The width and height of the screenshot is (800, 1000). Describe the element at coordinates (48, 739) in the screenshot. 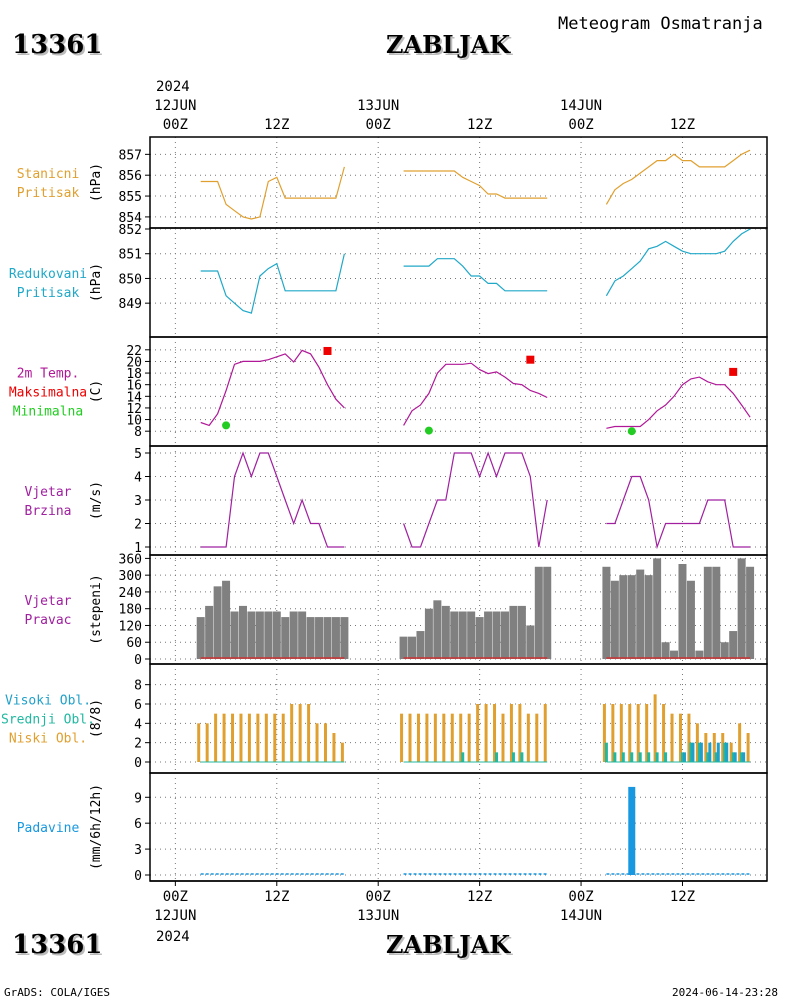

I see `panel-label: Niski Obl.` at that location.